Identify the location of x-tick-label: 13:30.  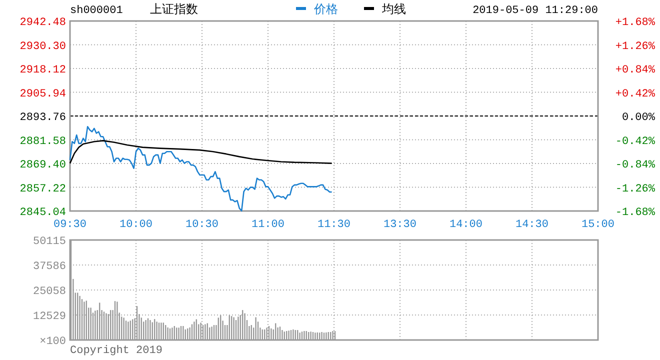
(400, 225).